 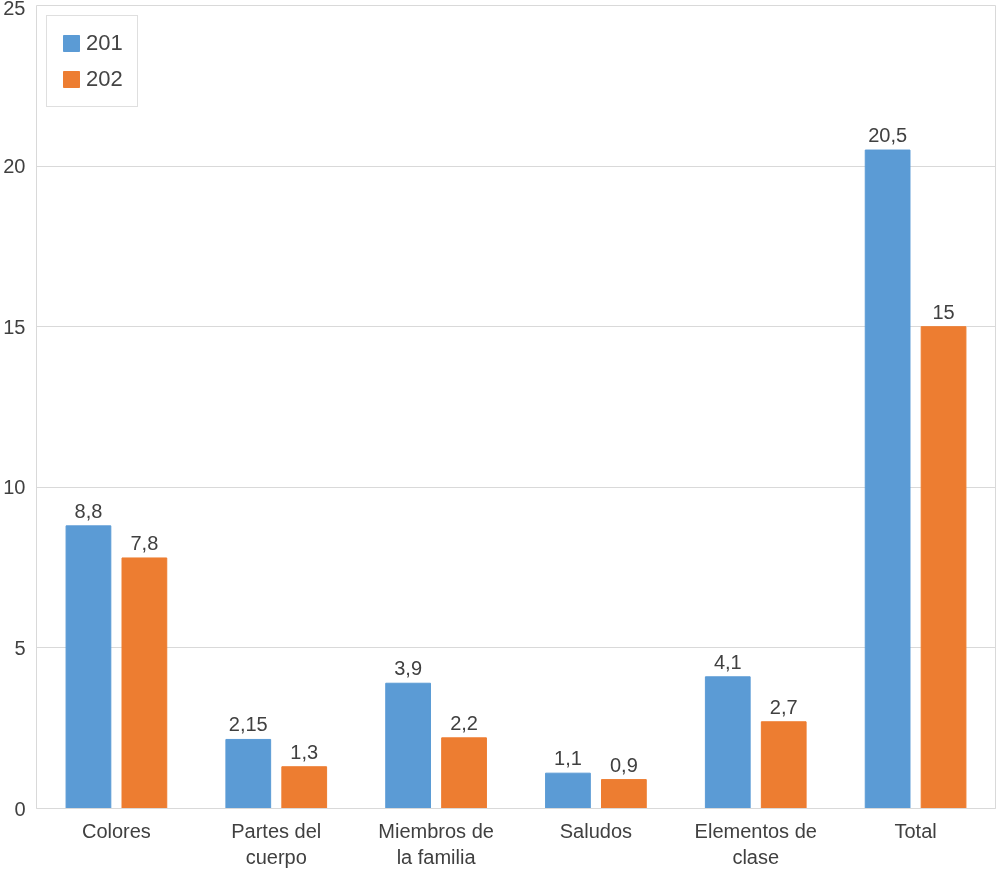 What do you see at coordinates (436, 843) in the screenshot?
I see `x-tick-label: Miembros de la familia` at bounding box center [436, 843].